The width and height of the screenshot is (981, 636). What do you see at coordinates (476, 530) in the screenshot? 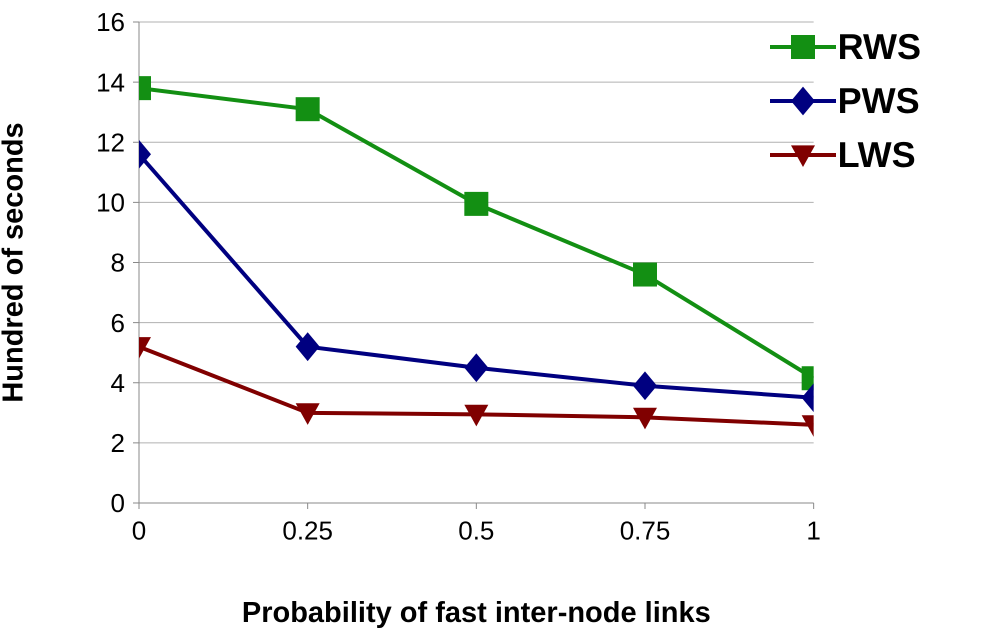
I see `x-tick-label: 0.5` at bounding box center [476, 530].